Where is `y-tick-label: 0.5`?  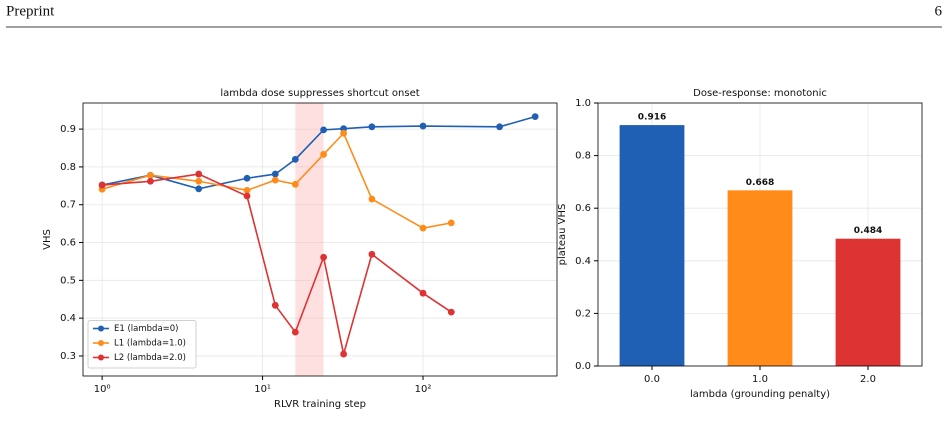 y-tick-label: 0.5 is located at coordinates (68, 280).